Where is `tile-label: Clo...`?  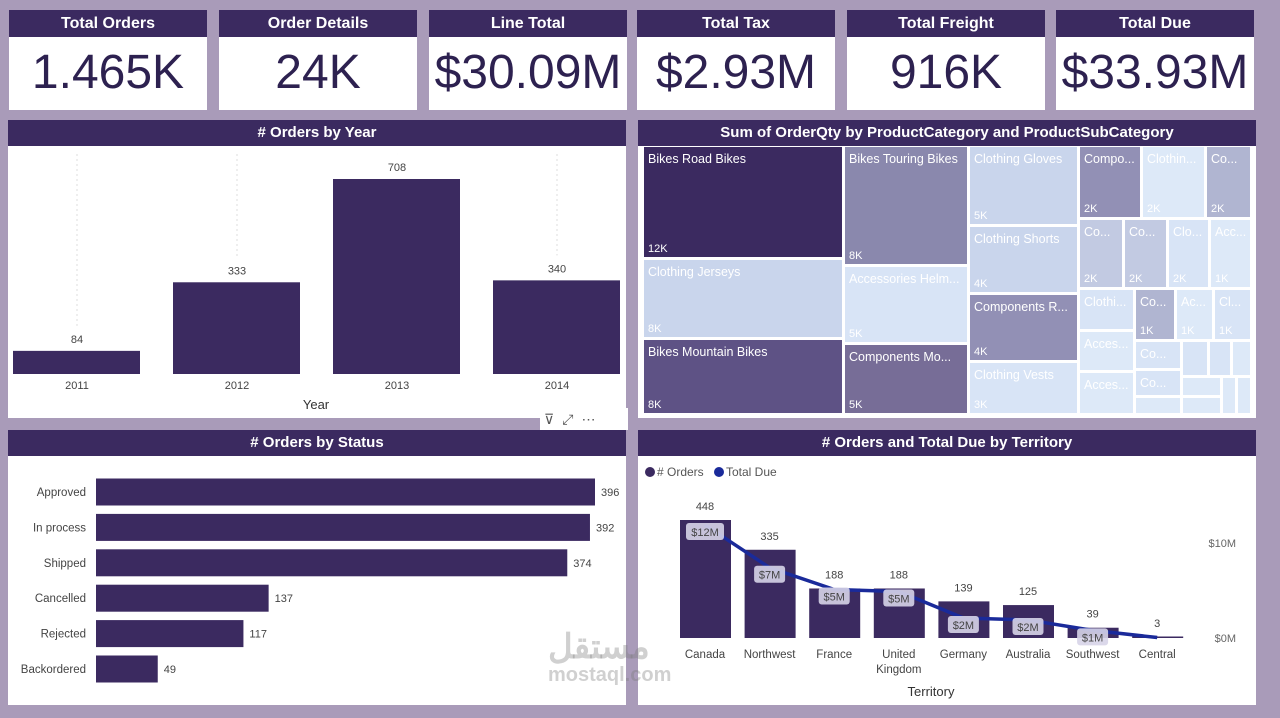 tile-label: Clo... is located at coordinates (1188, 232).